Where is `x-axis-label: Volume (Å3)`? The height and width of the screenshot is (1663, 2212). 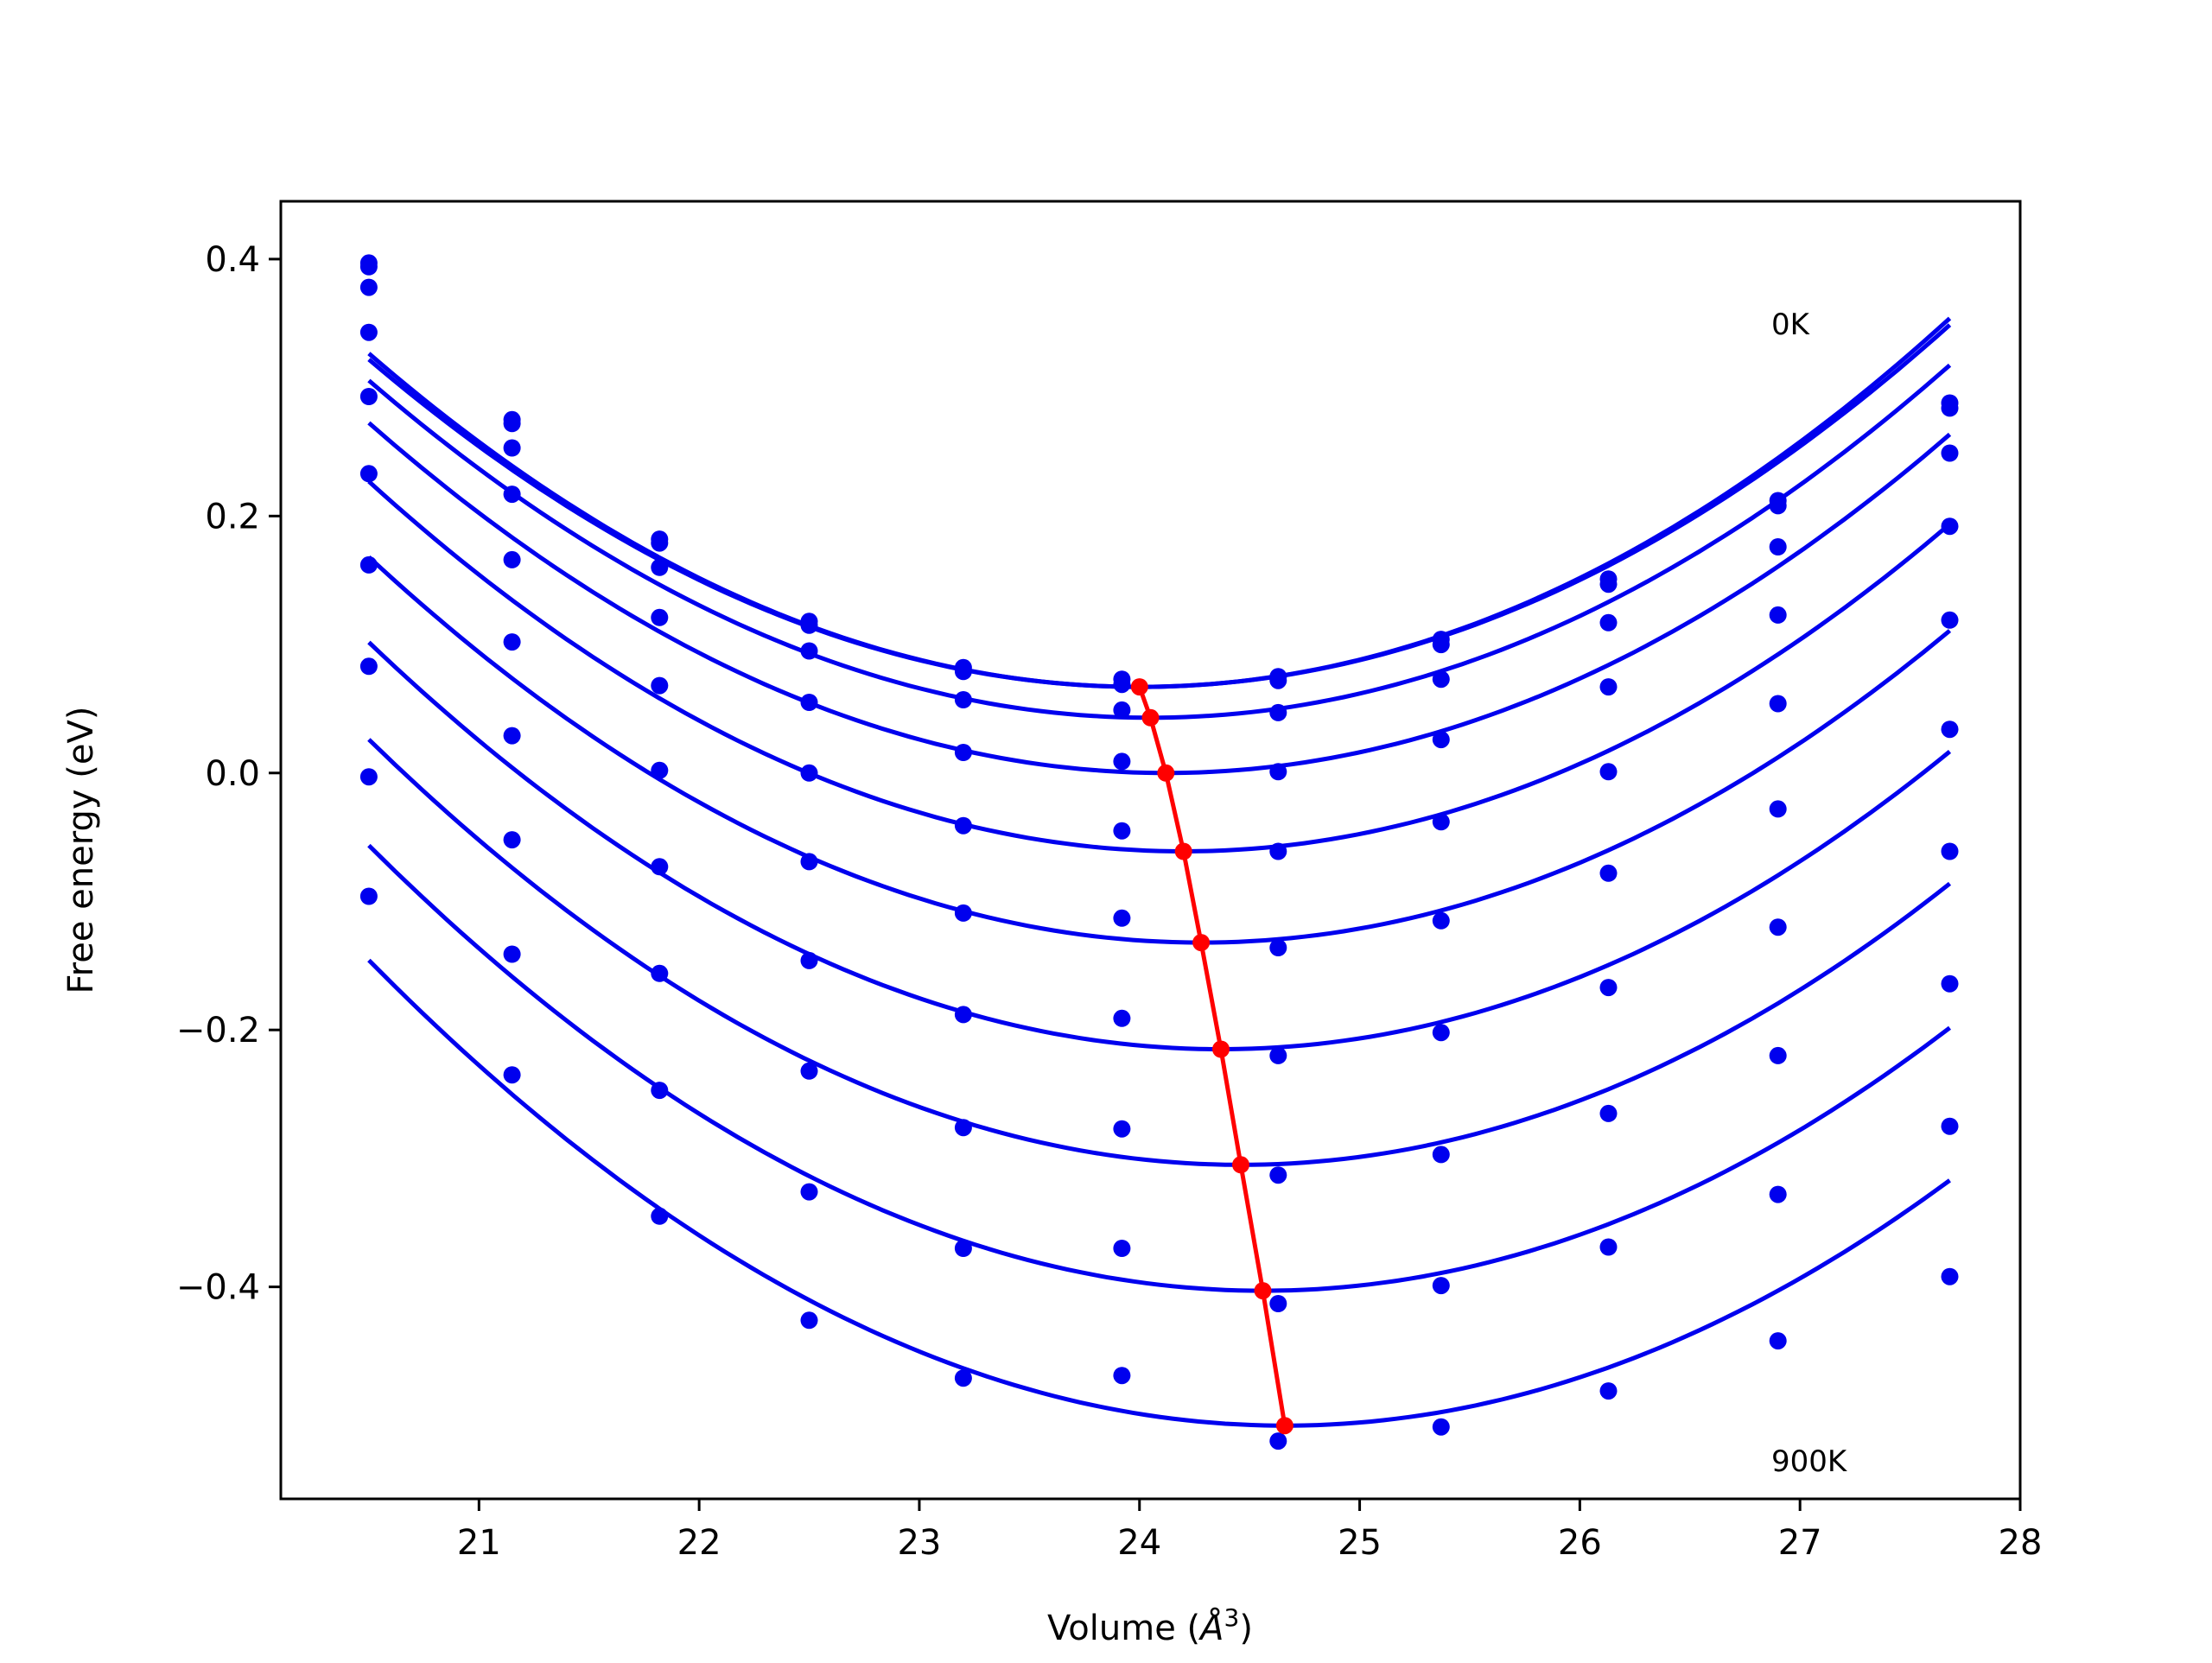
x-axis-label: Volume (Å3) is located at coordinates (1150, 1626).